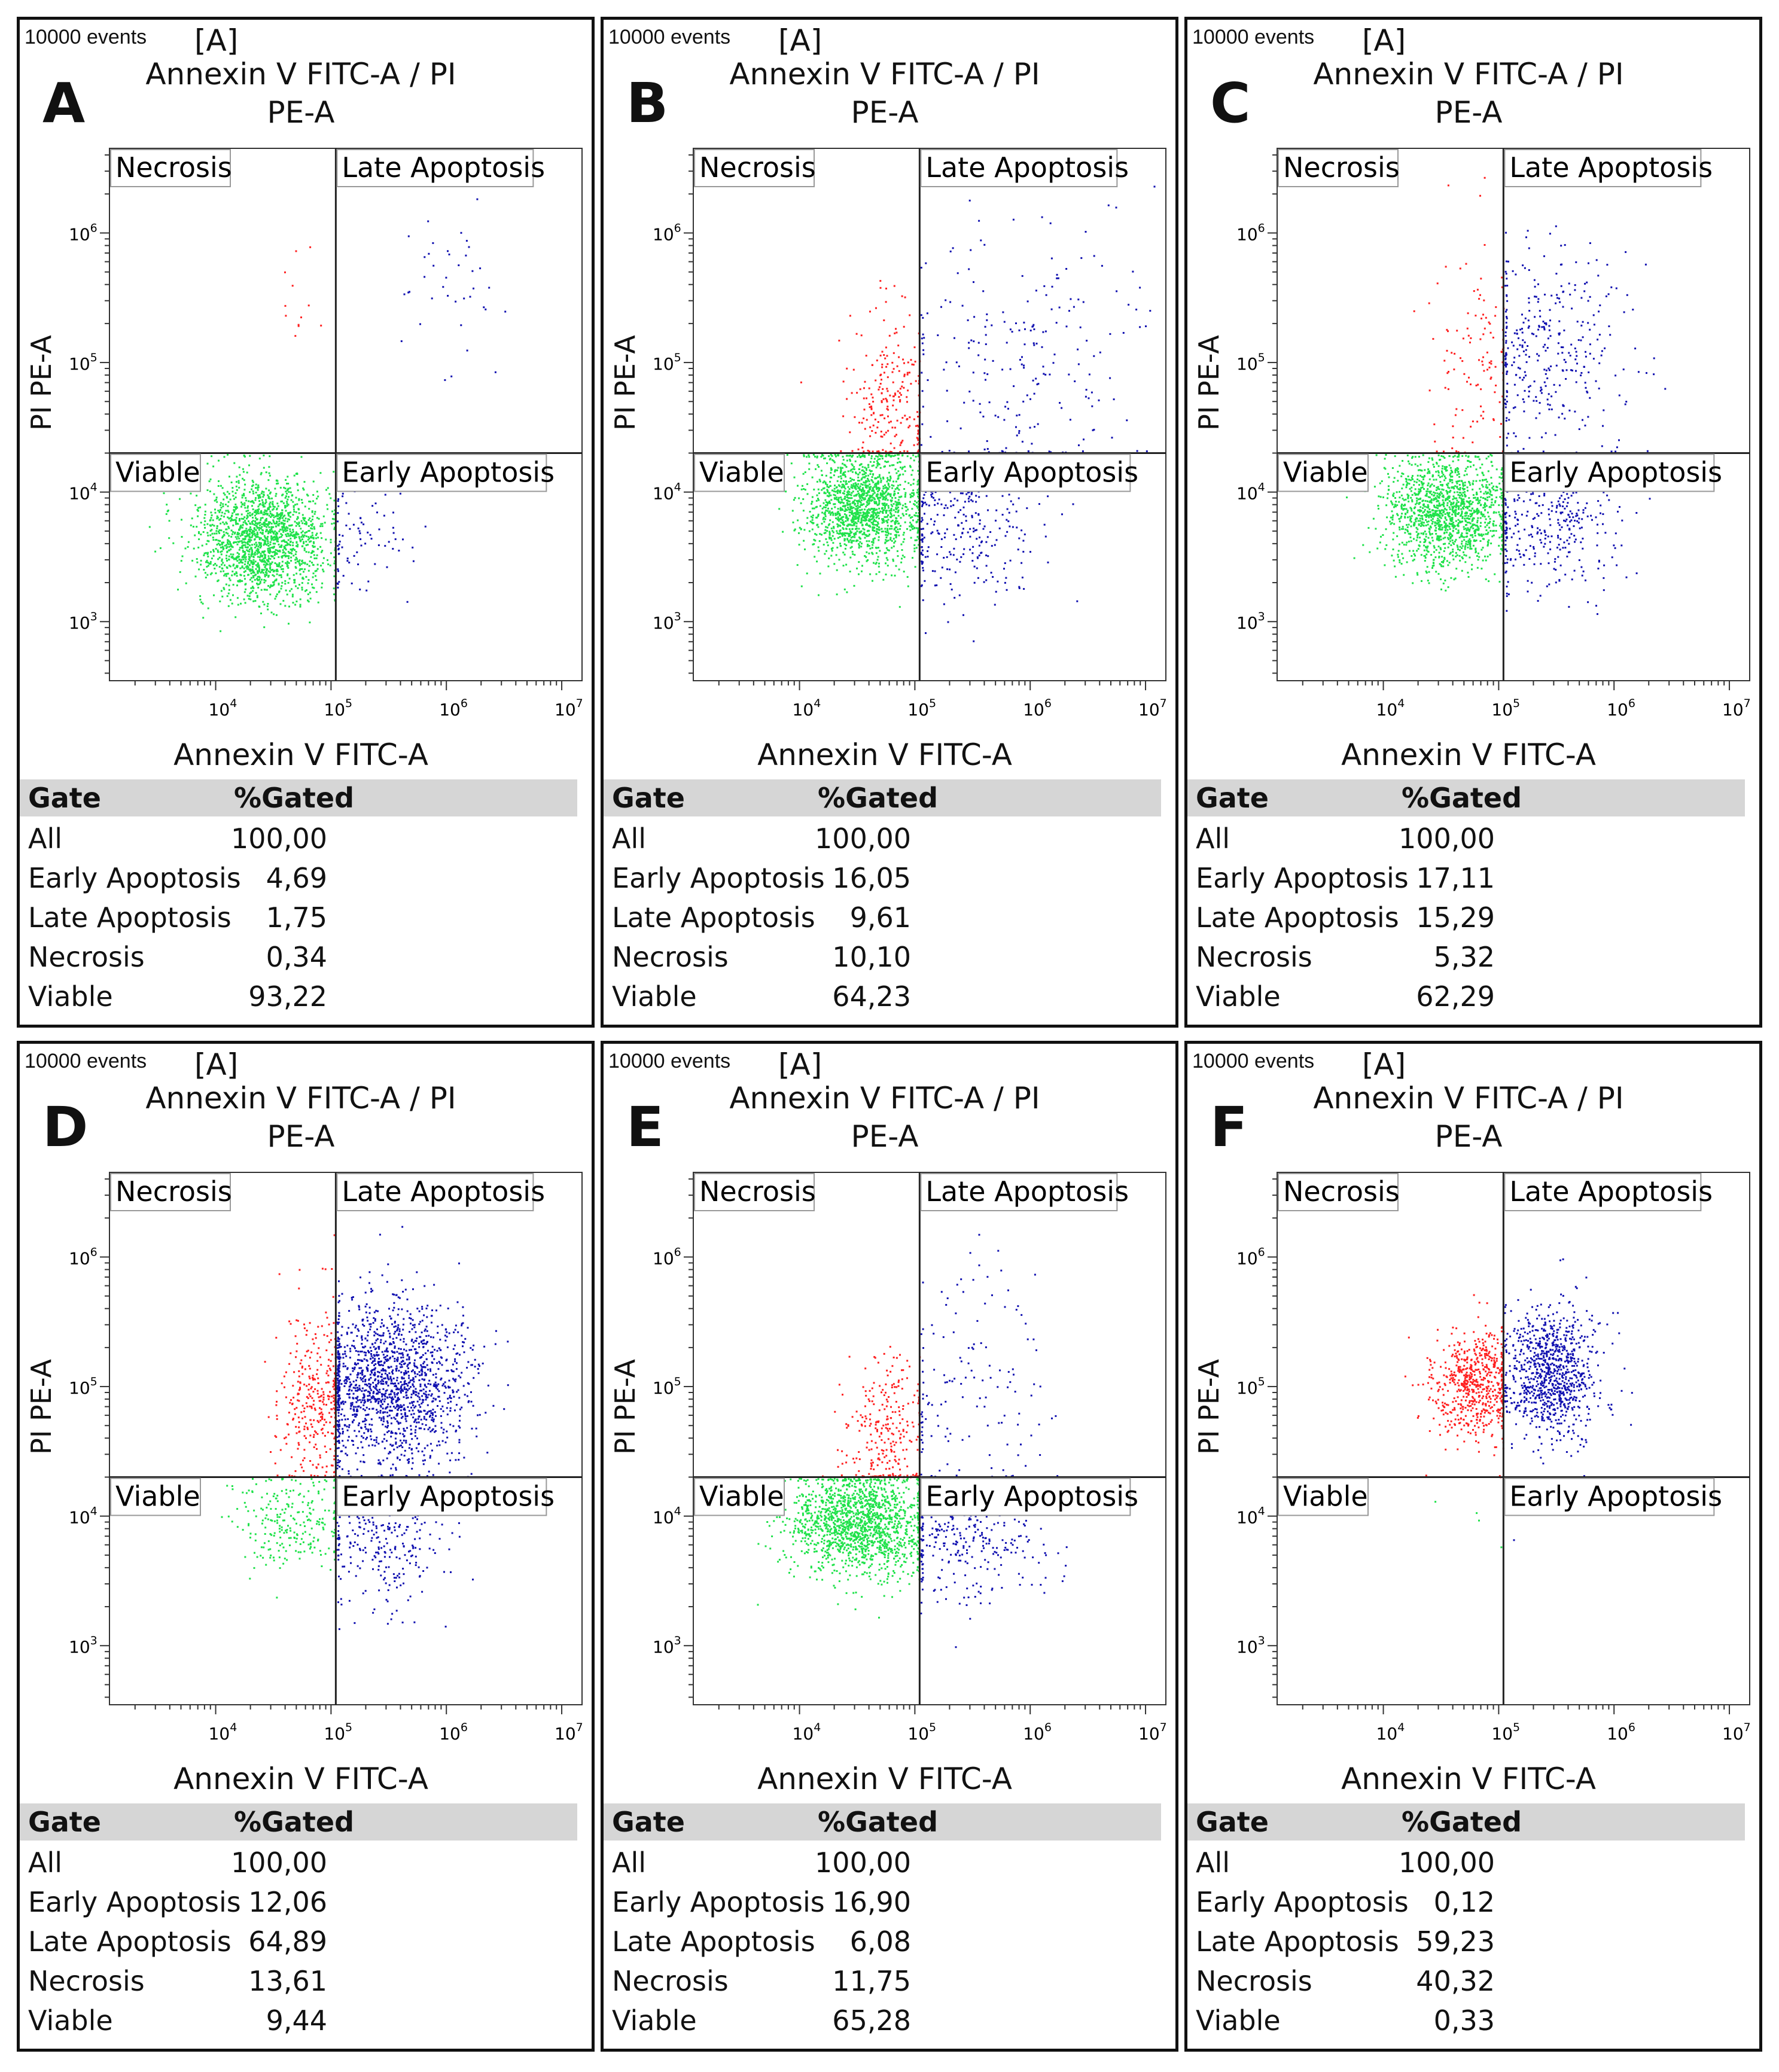 The height and width of the screenshot is (2072, 1779). What do you see at coordinates (155, 472) in the screenshot?
I see `quadrant-label-viable: Viable` at bounding box center [155, 472].